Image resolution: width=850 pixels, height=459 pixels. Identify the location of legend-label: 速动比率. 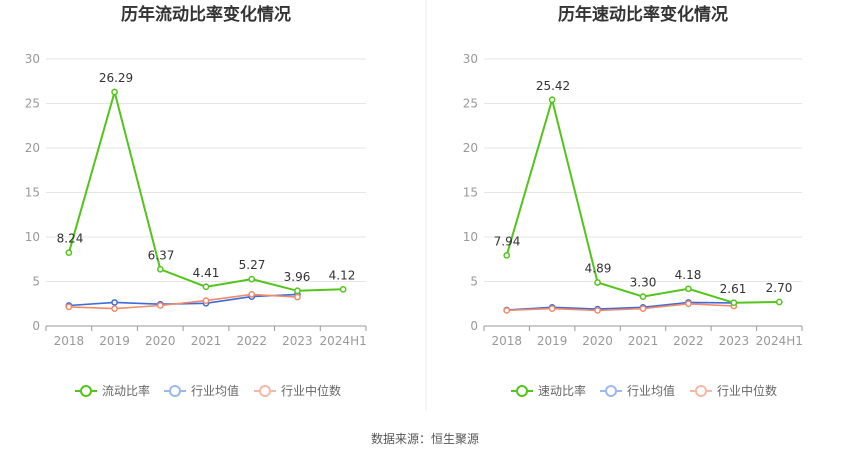
(562, 390).